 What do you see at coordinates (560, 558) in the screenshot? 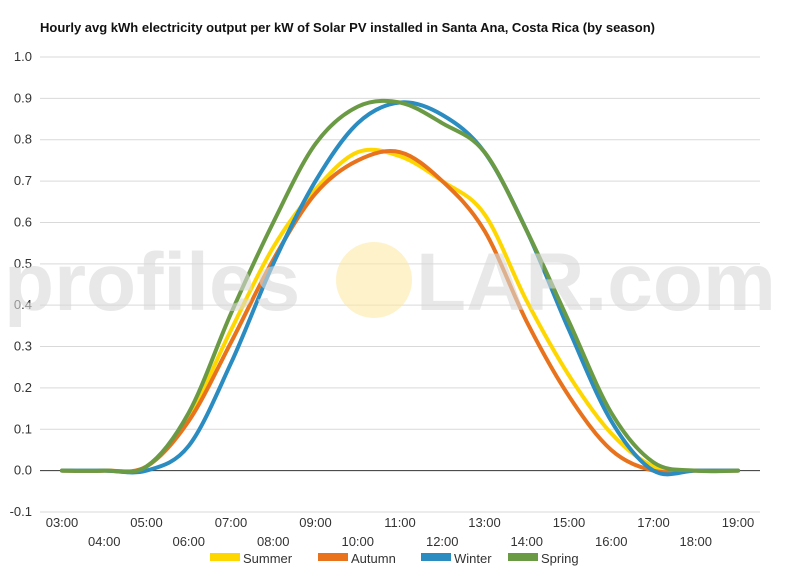
I see `legend-label: Spring` at bounding box center [560, 558].